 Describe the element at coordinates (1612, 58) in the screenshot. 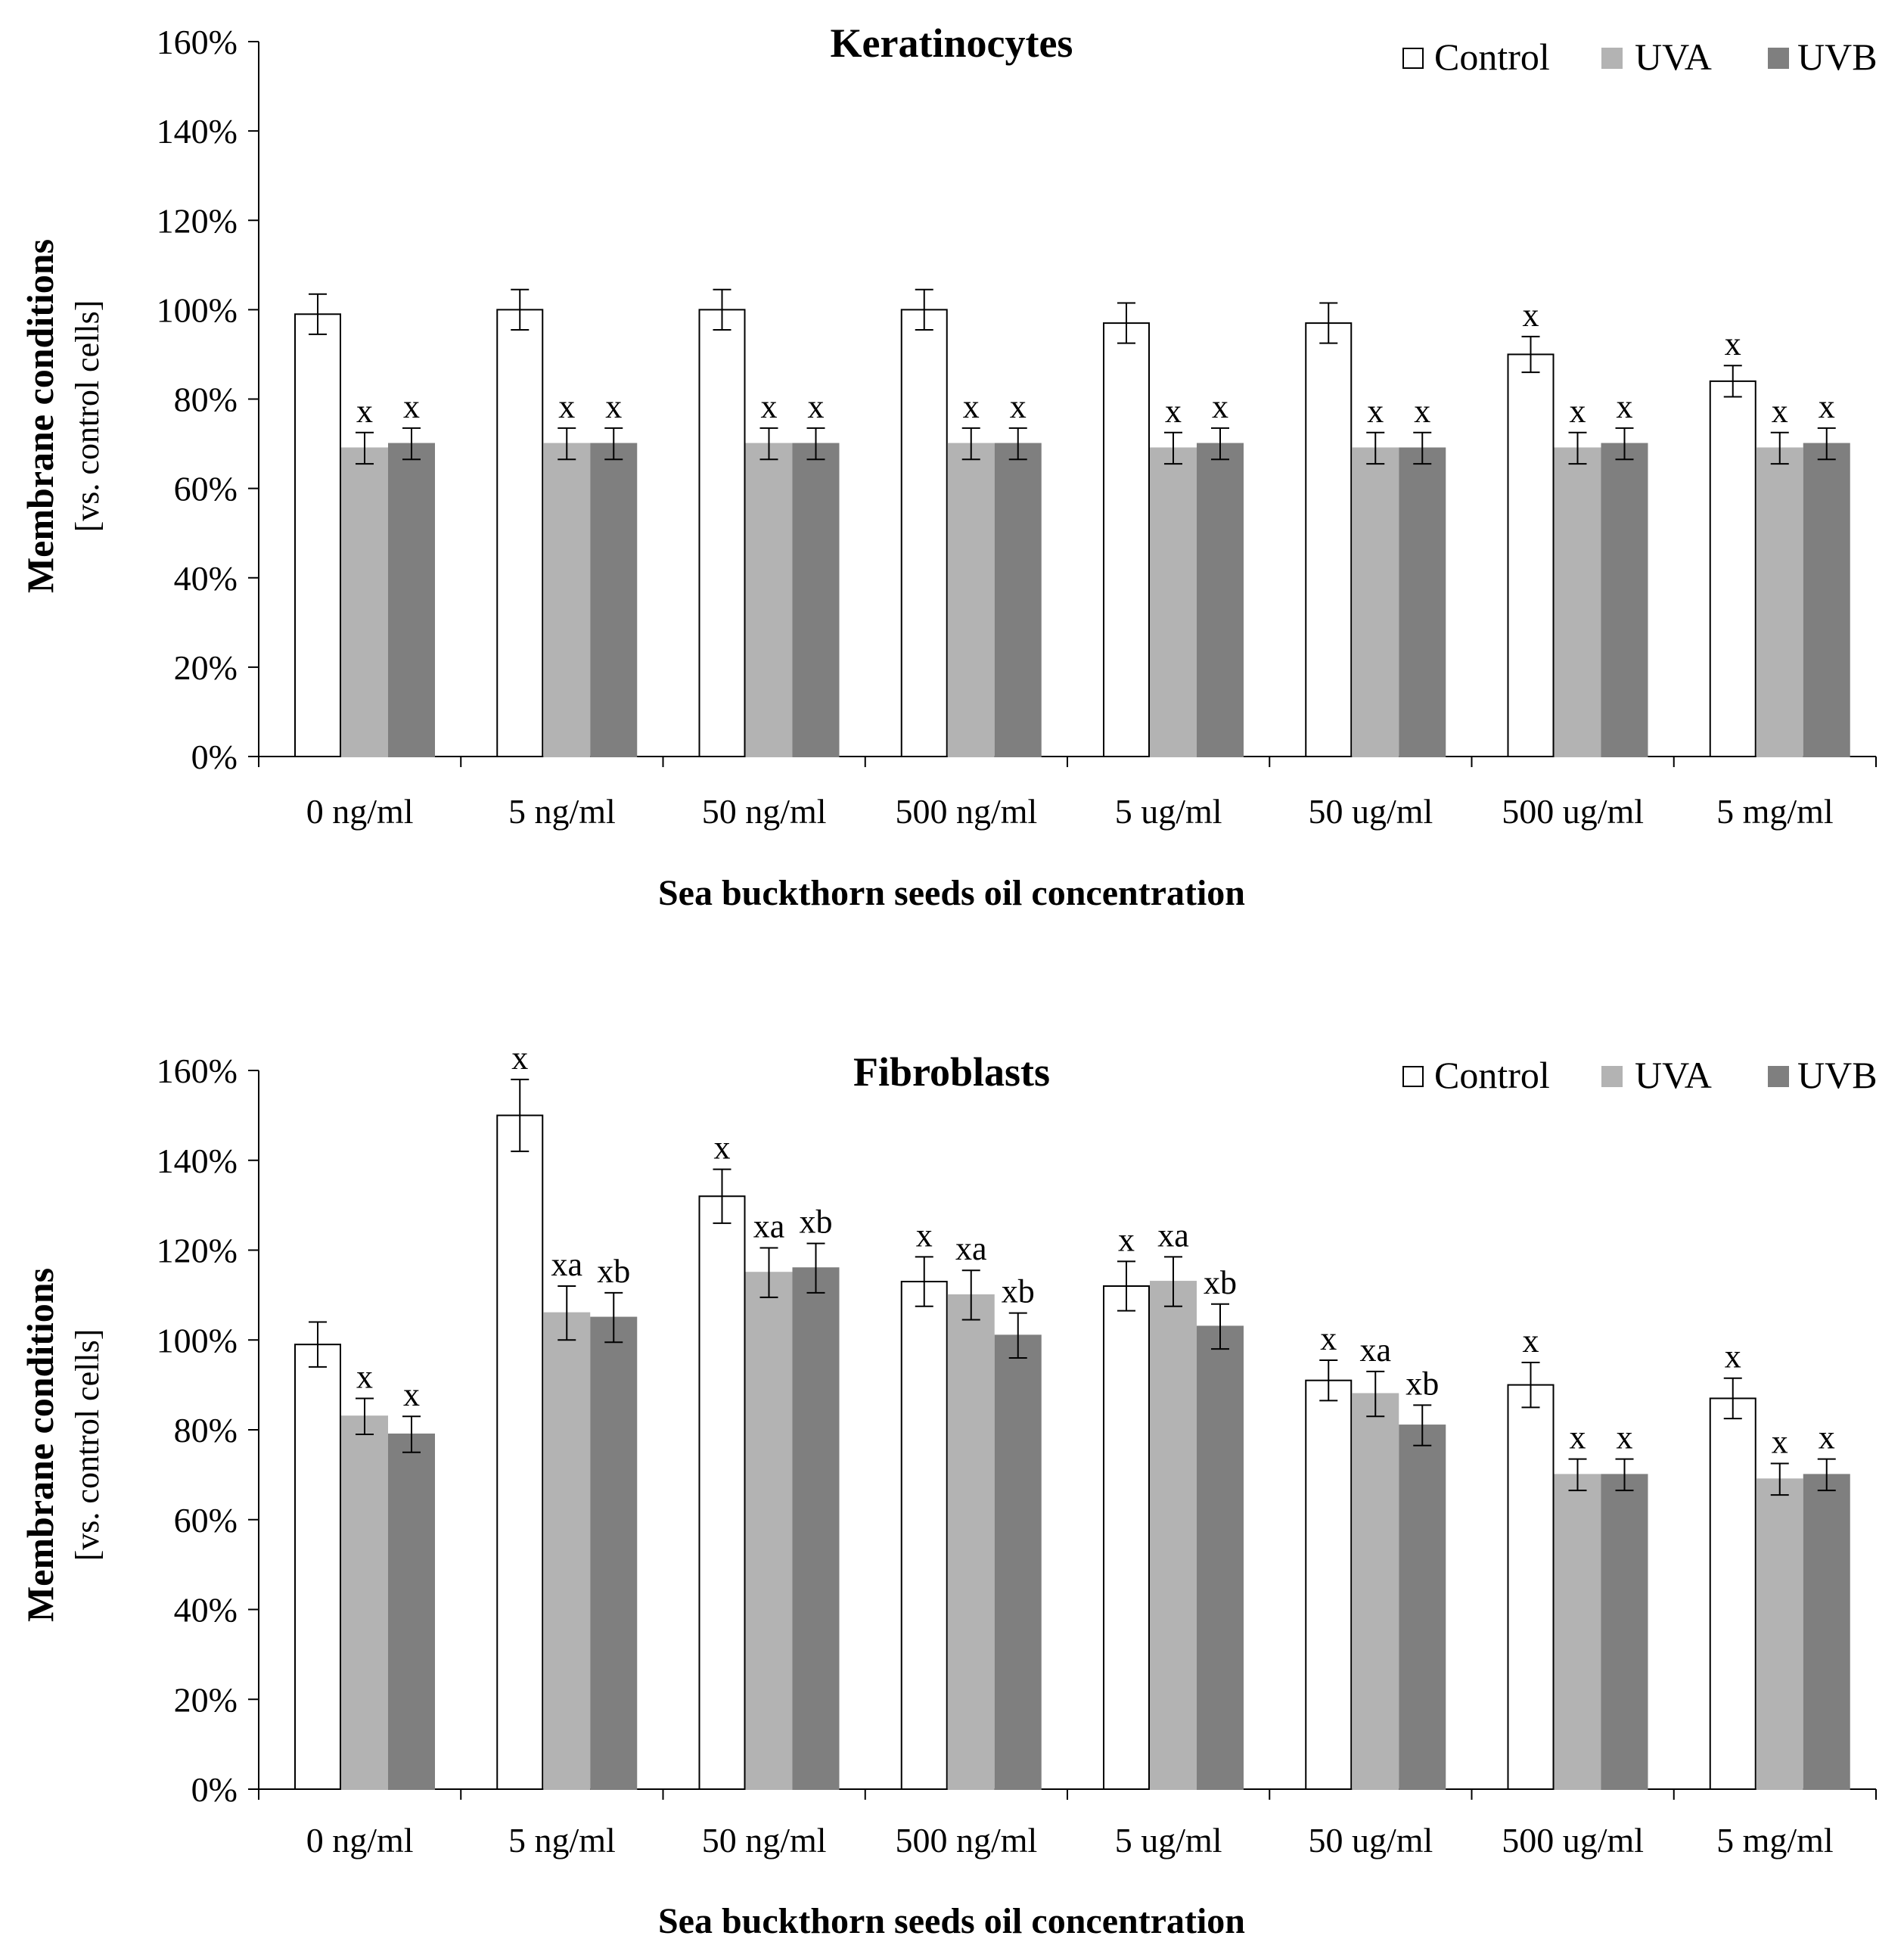

I see `chart1-legend-swatch-uva` at that location.